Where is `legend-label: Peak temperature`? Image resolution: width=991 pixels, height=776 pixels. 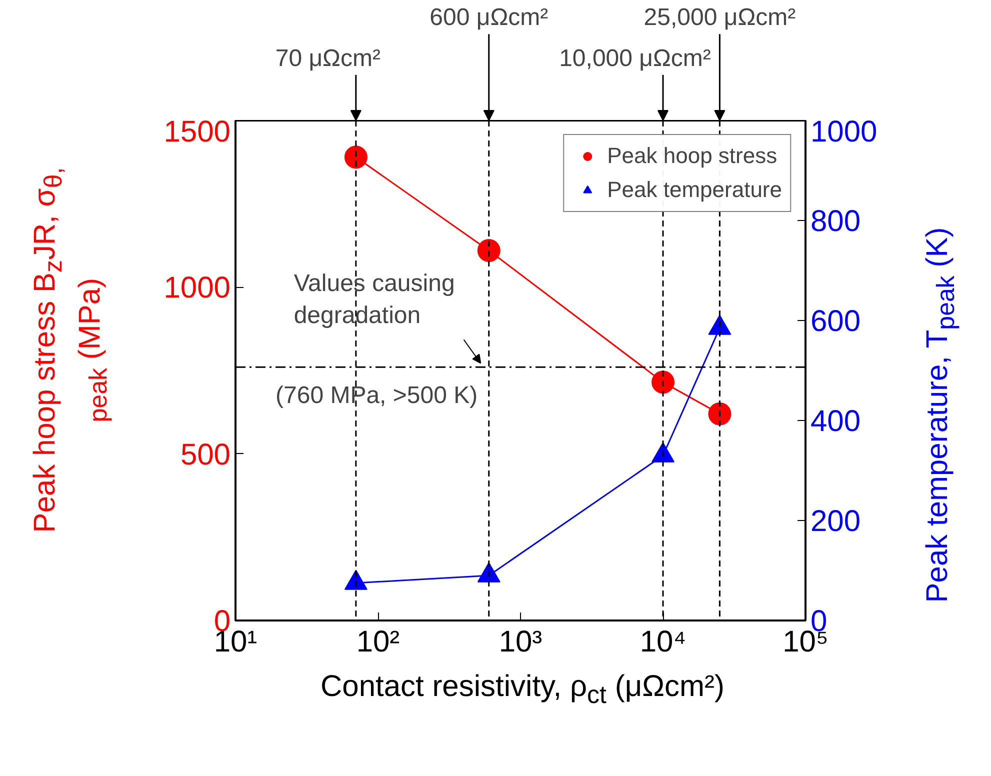
legend-label: Peak temperature is located at coordinates (694, 190).